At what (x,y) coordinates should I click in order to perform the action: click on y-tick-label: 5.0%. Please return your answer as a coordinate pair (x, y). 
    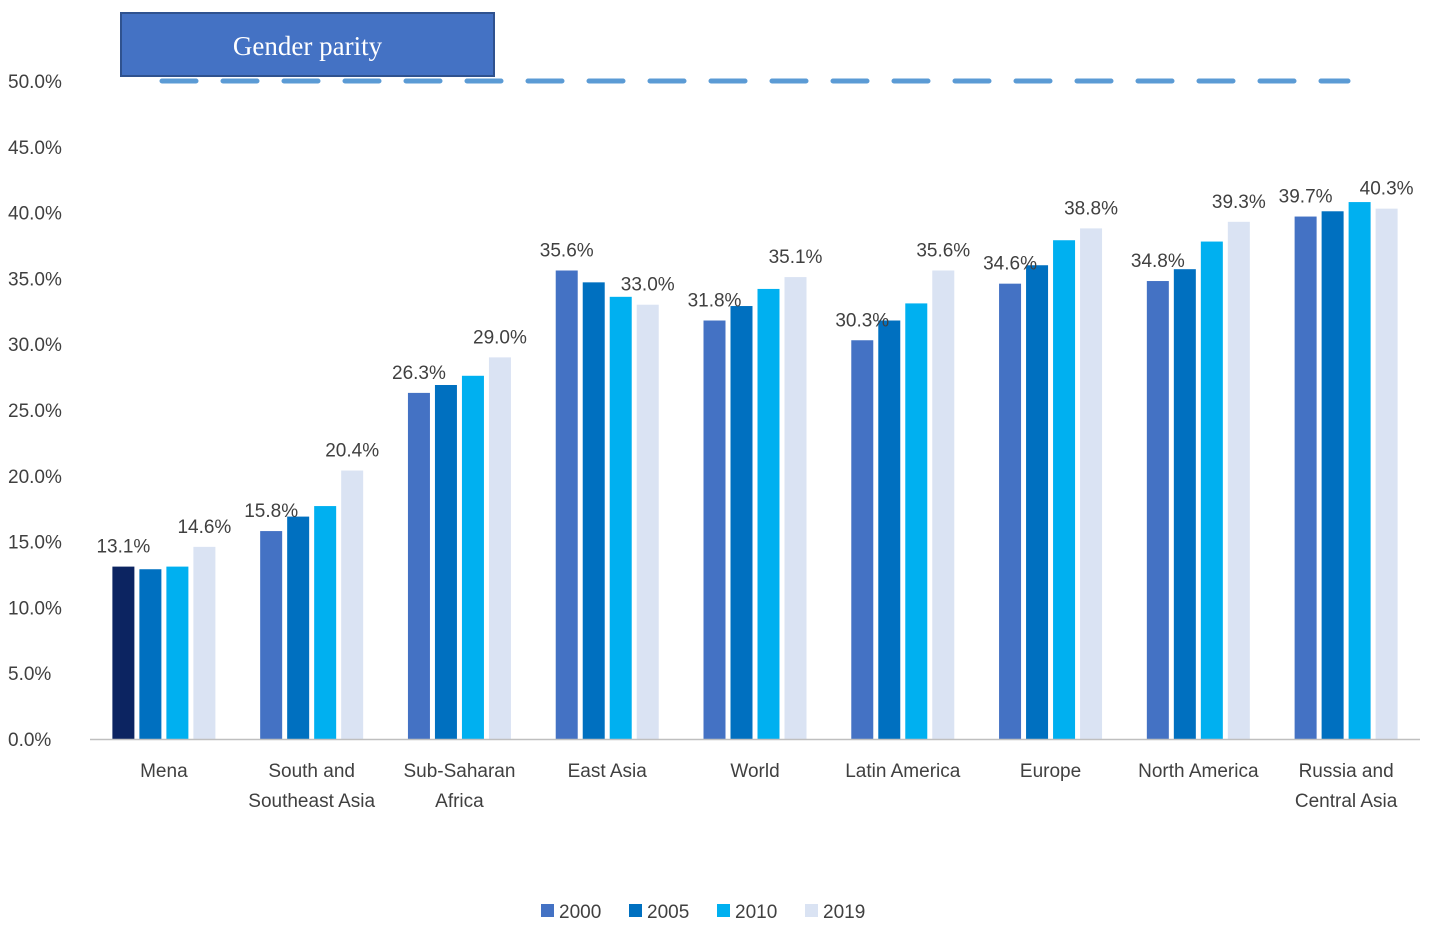
    Looking at the image, I should click on (29, 674).